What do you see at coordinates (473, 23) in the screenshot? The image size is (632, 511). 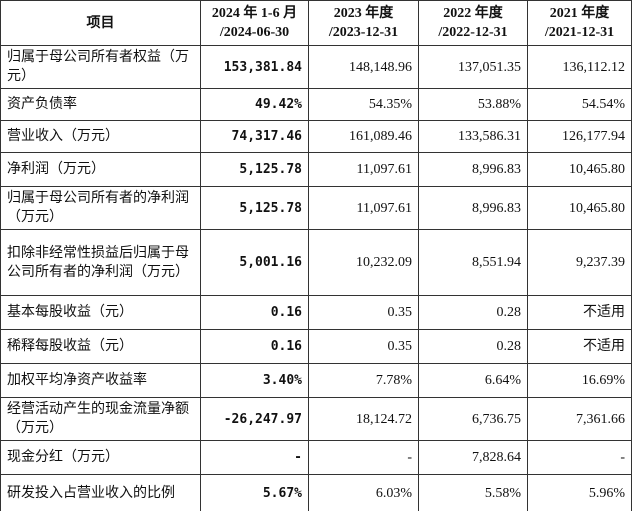 I see `header-cell: 2022 年度 /2022-12-31` at bounding box center [473, 23].